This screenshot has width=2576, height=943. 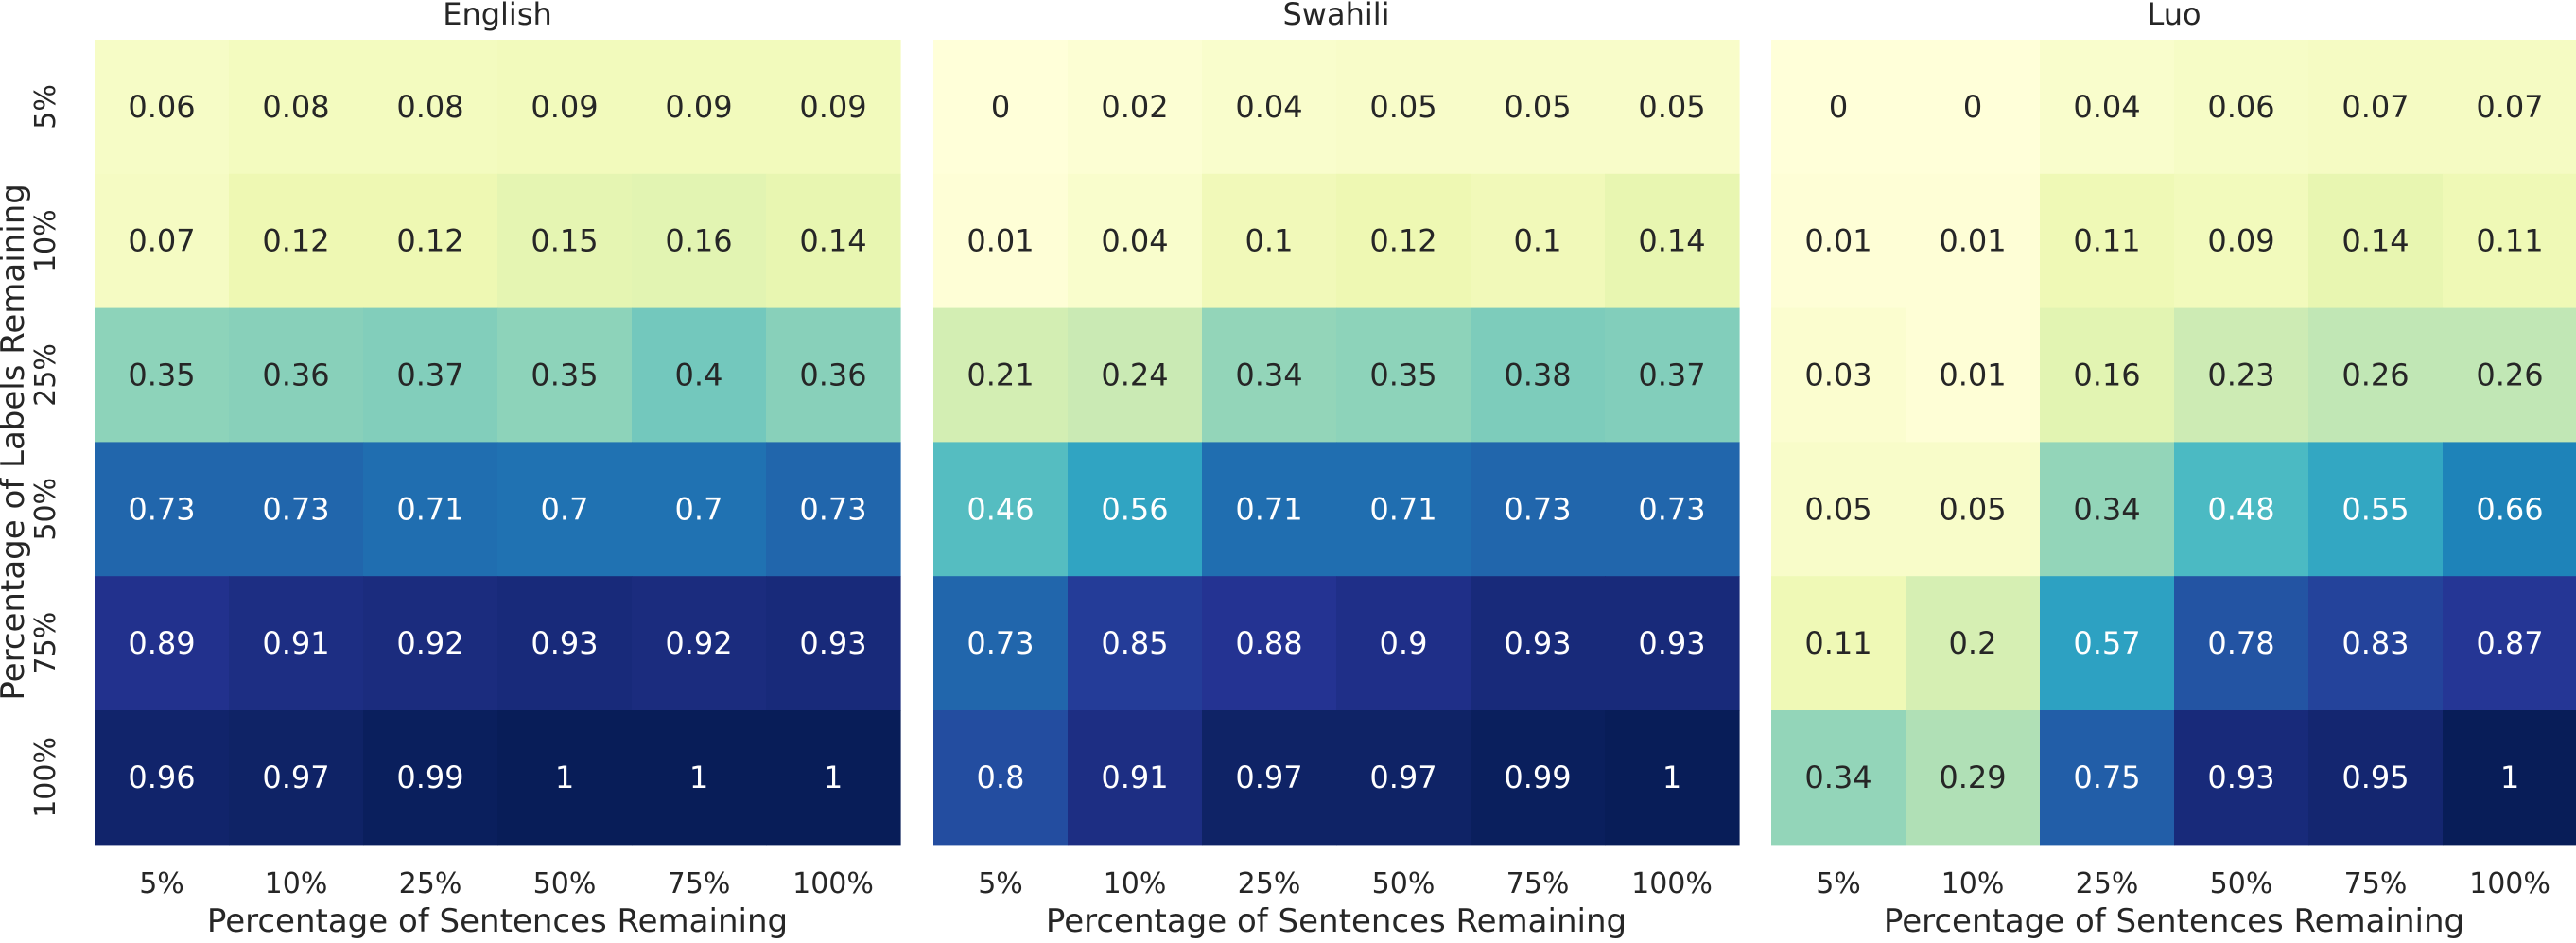 I want to click on y-tick-label: 25%, so click(x=45, y=375).